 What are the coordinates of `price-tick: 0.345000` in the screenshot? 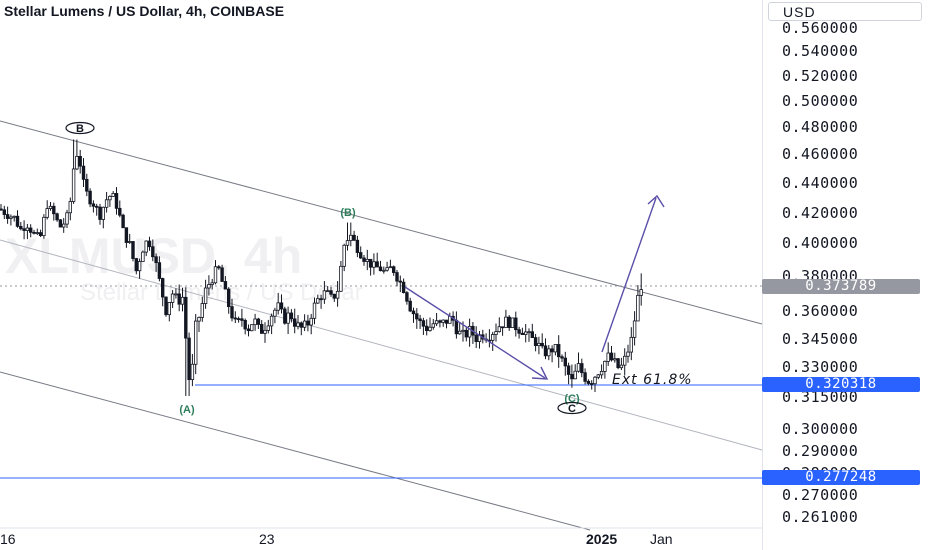 It's located at (820, 339).